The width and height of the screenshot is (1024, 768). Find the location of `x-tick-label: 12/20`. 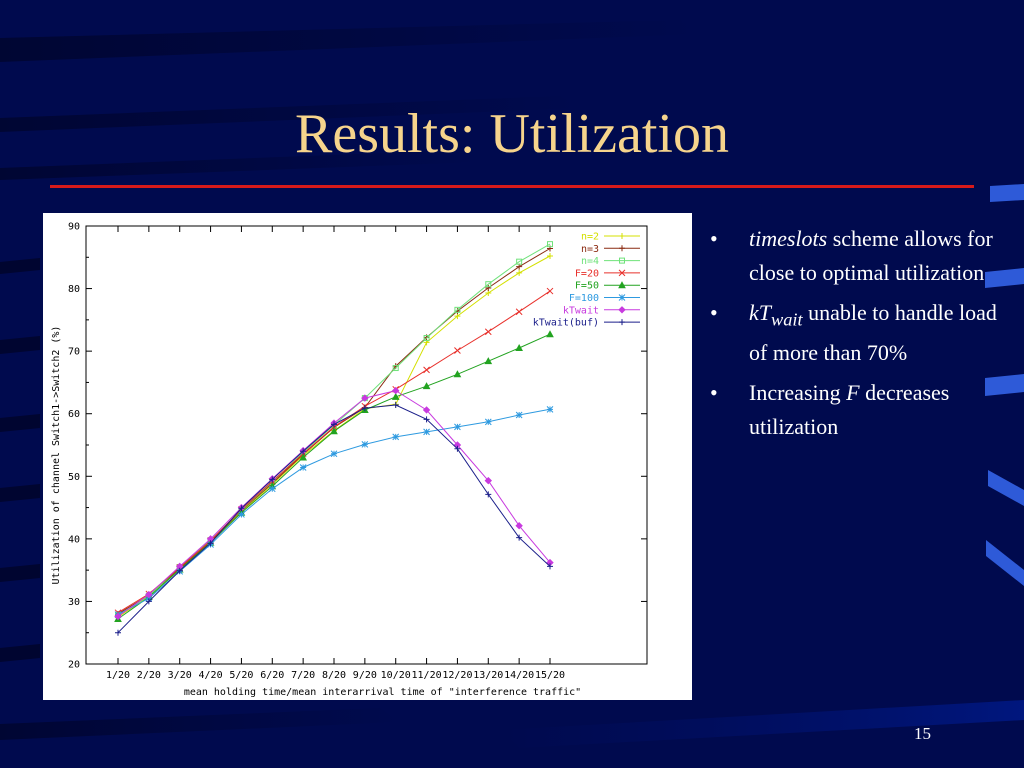

x-tick-label: 12/20 is located at coordinates (457, 675).